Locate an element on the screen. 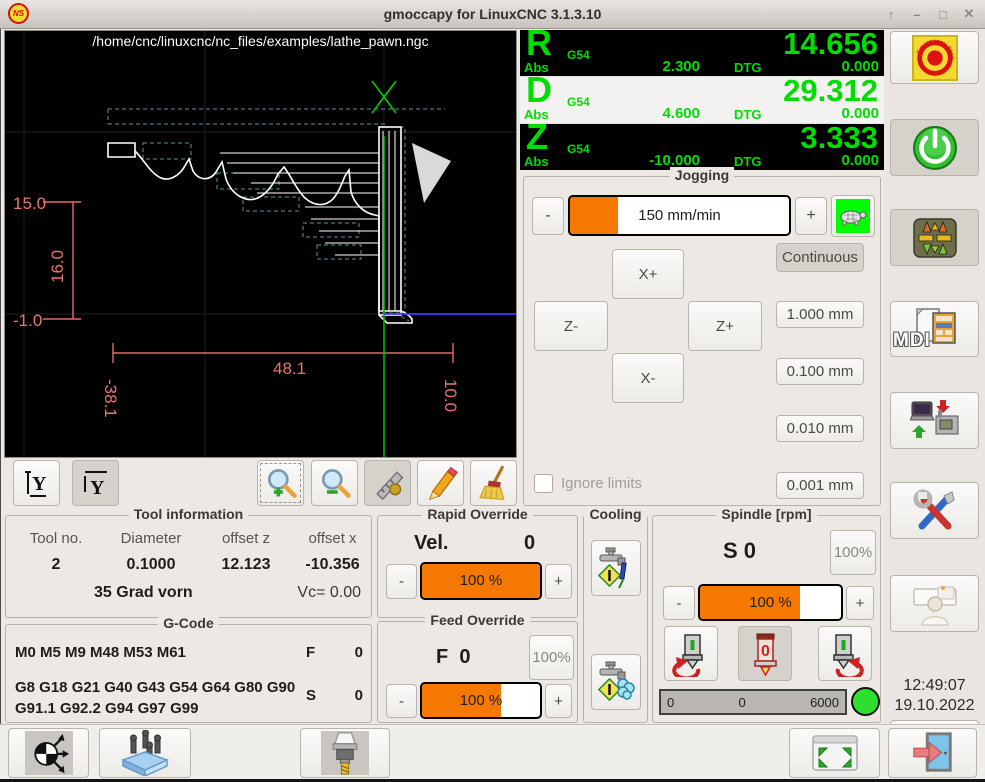  offset-z-header: offset z is located at coordinates (246, 538).